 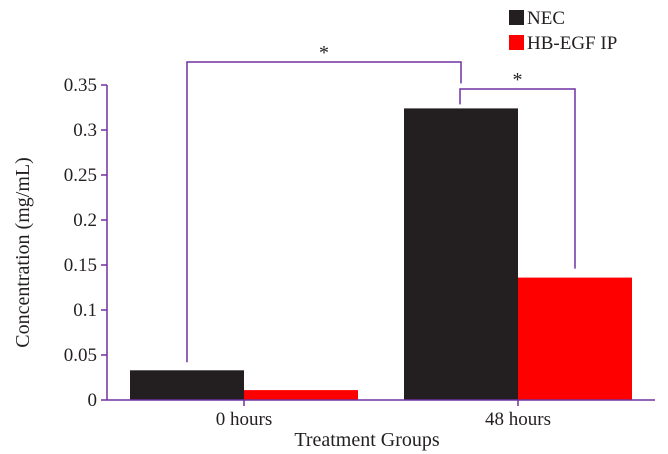 I want to click on y-ticks: 0 0.05 0.1 0.15 0.2 0.25 0.3 0.35, so click(x=85, y=243).